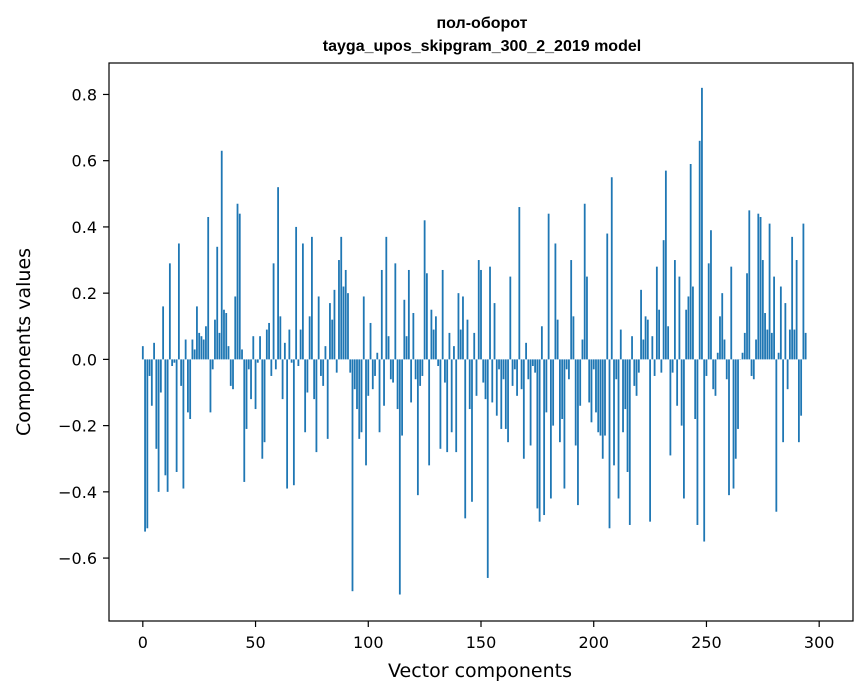 The height and width of the screenshot is (696, 867). Describe the element at coordinates (143, 642) in the screenshot. I see `x-tick-label: 0` at that location.